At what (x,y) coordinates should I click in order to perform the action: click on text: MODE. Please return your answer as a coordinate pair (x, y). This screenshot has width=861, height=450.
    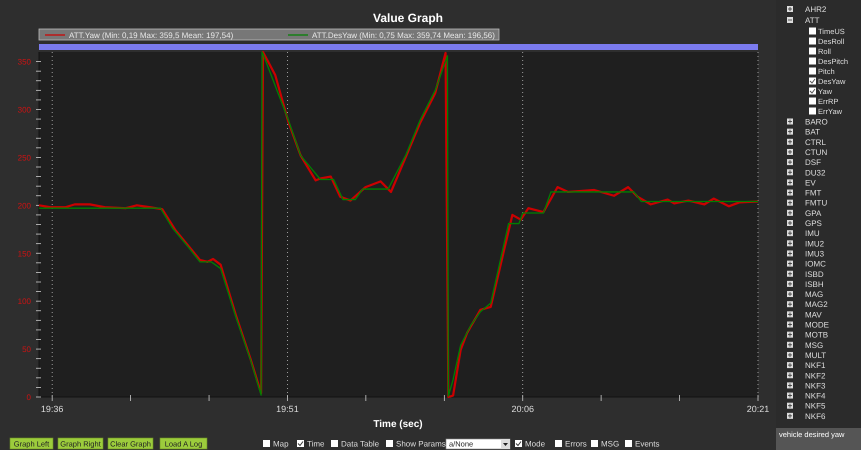
    Looking at the image, I should click on (817, 325).